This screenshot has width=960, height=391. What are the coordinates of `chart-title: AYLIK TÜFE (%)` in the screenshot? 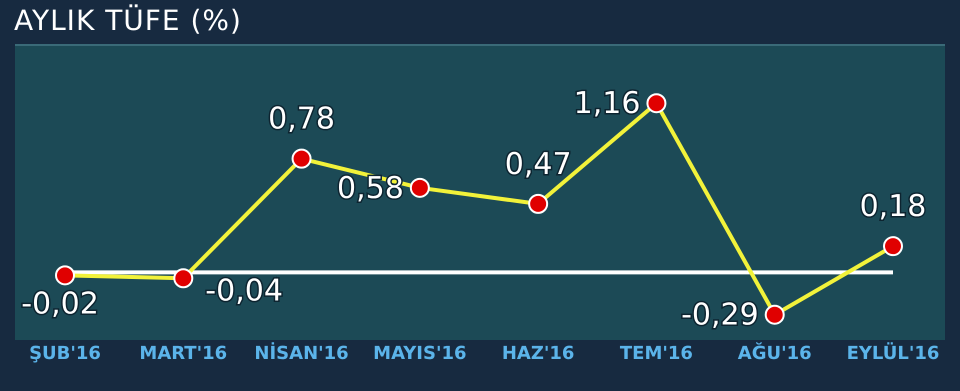 It's located at (128, 20).